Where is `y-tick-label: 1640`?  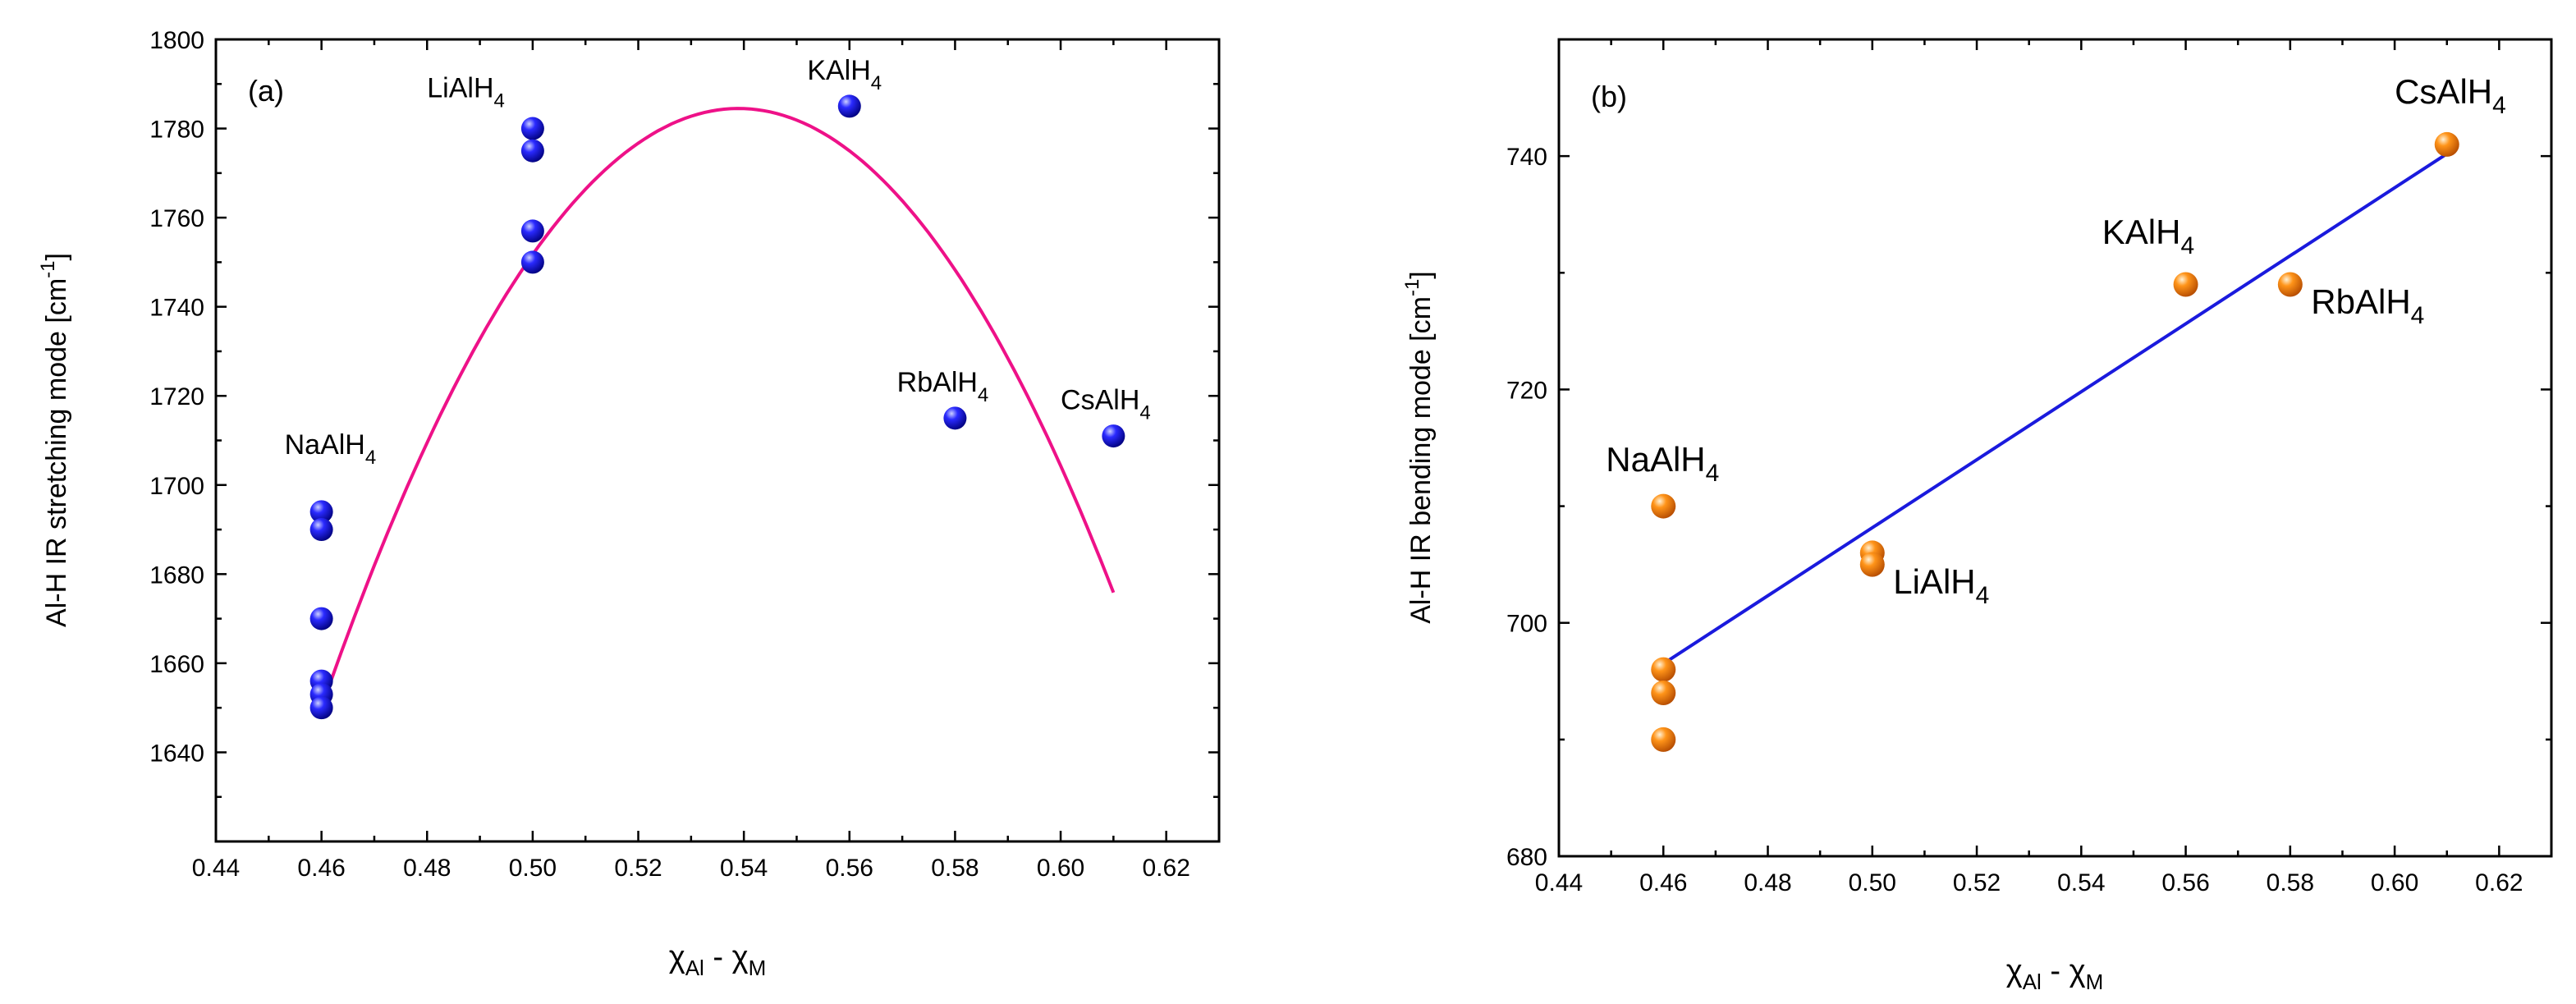 y-tick-label: 1640 is located at coordinates (176, 753).